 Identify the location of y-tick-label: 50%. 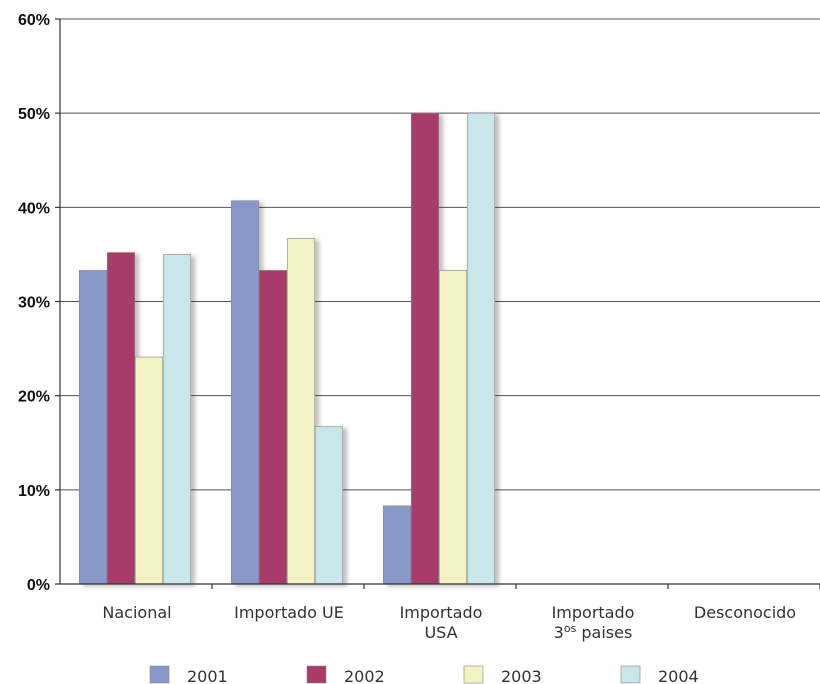
(34, 114).